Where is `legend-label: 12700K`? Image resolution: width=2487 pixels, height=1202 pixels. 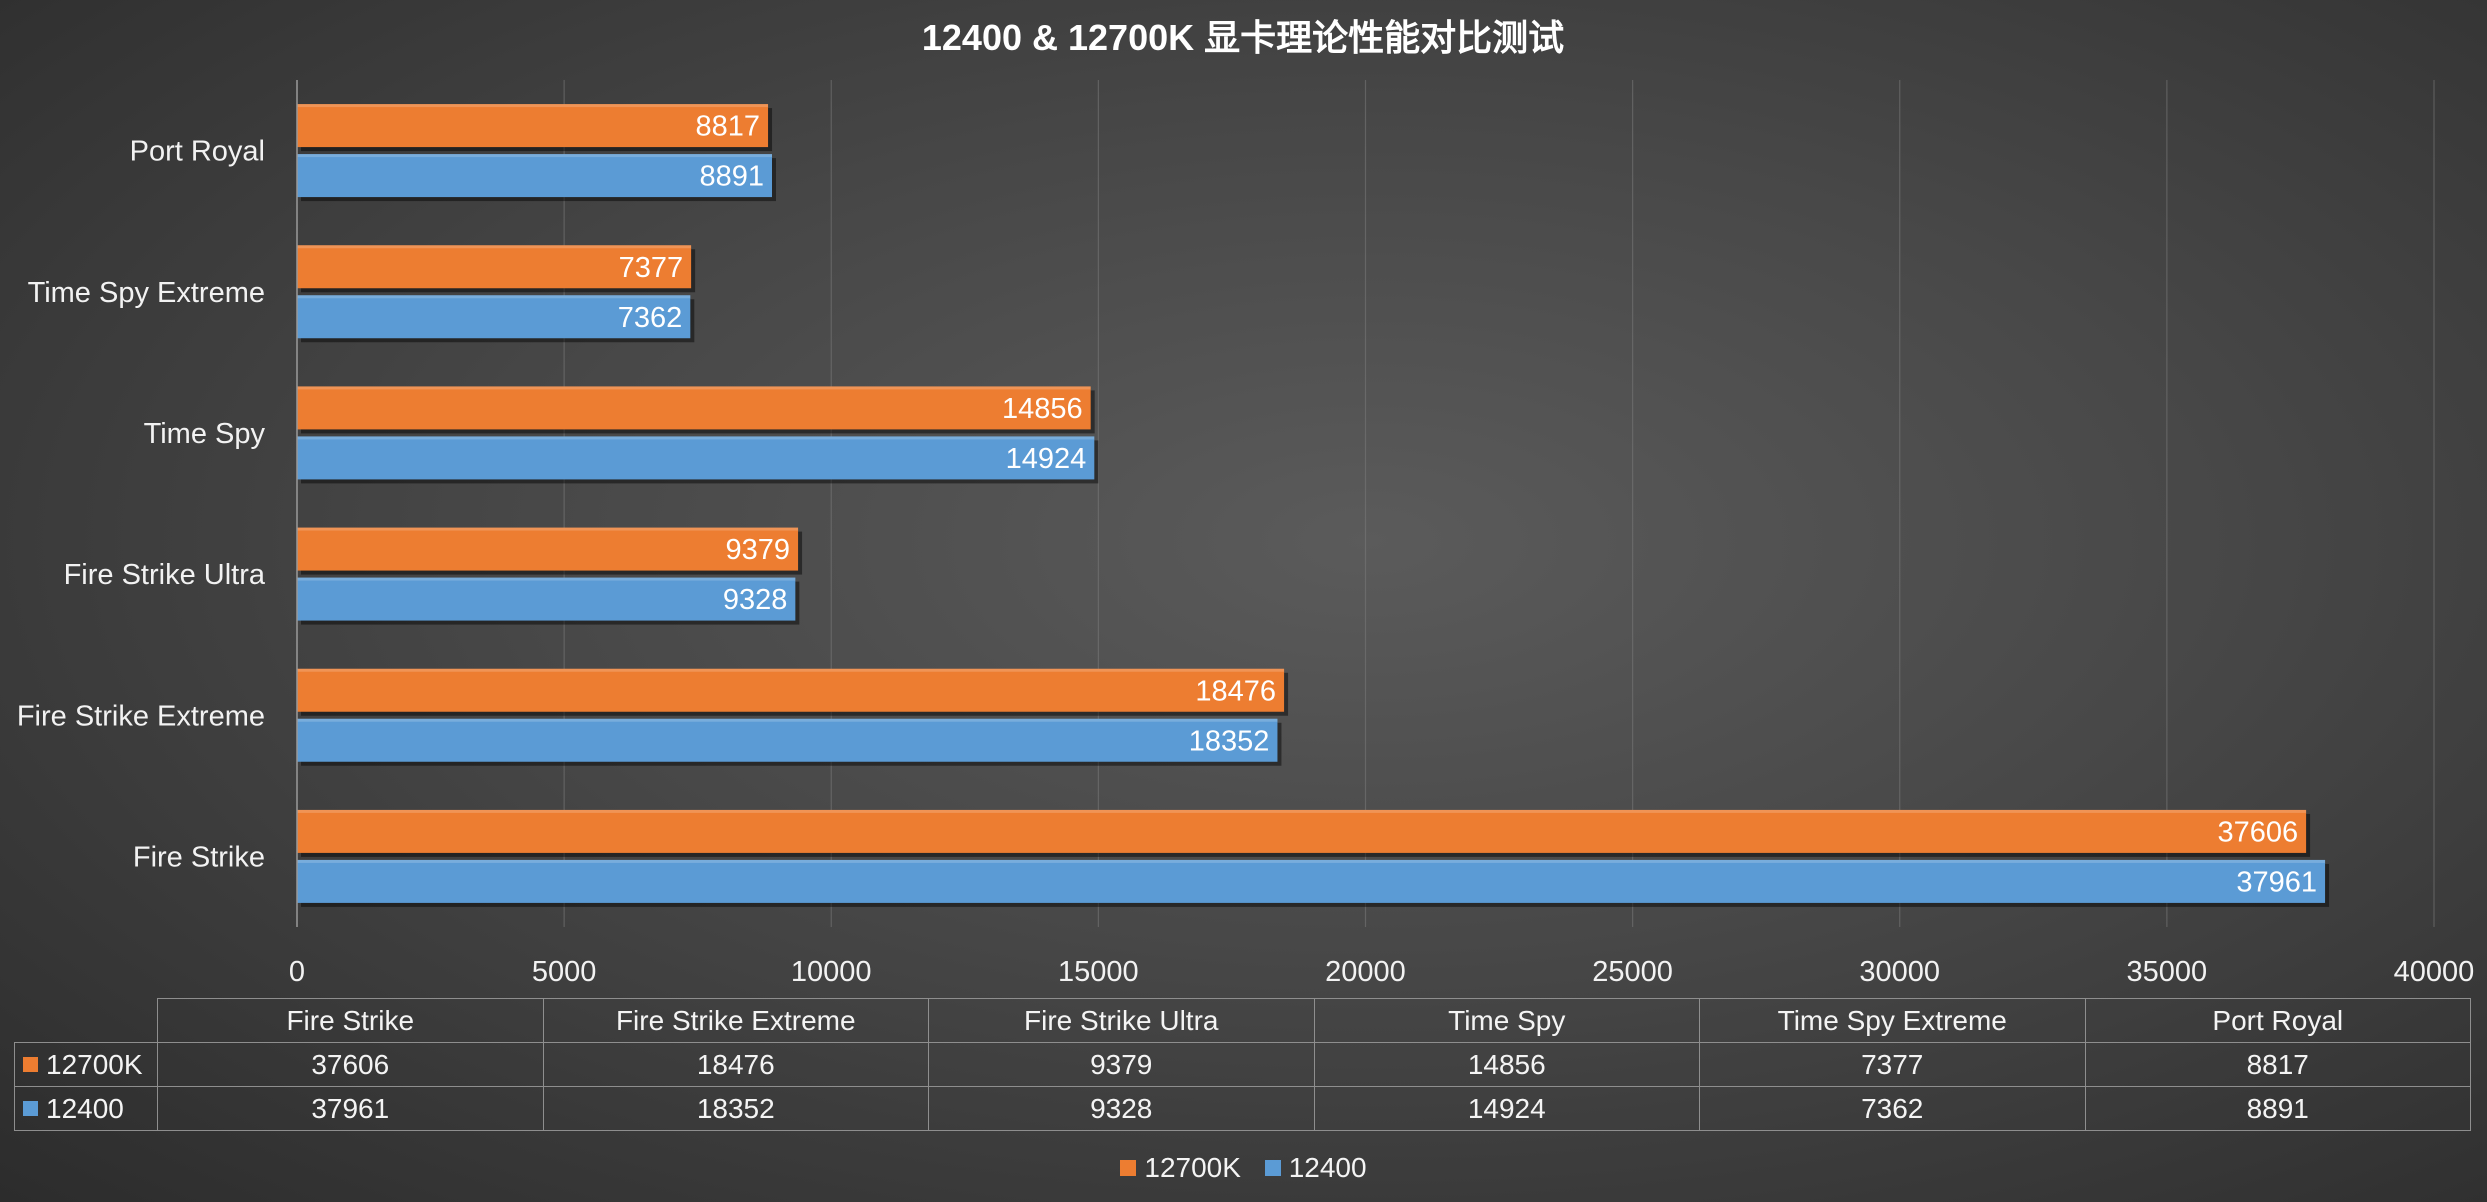
legend-label: 12700K is located at coordinates (1192, 1167).